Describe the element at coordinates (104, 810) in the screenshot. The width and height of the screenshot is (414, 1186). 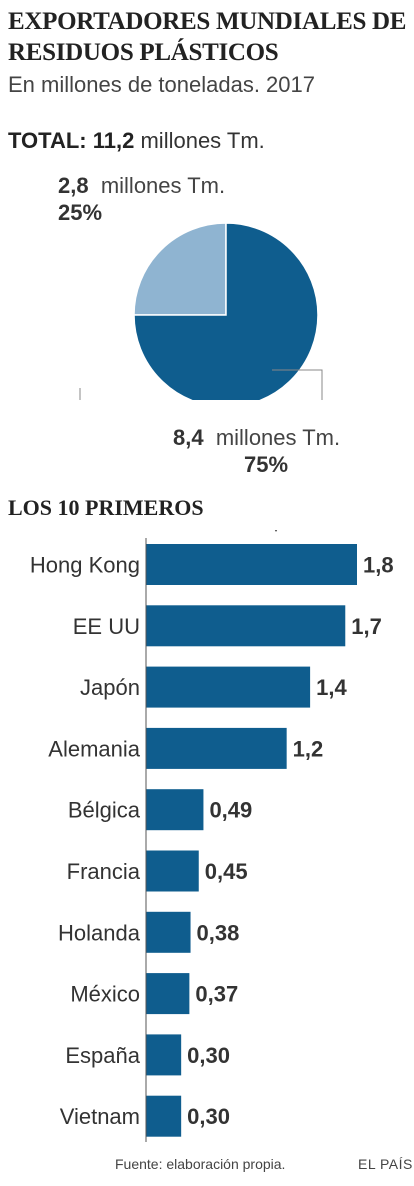
I see `category-label: Bélgica` at that location.